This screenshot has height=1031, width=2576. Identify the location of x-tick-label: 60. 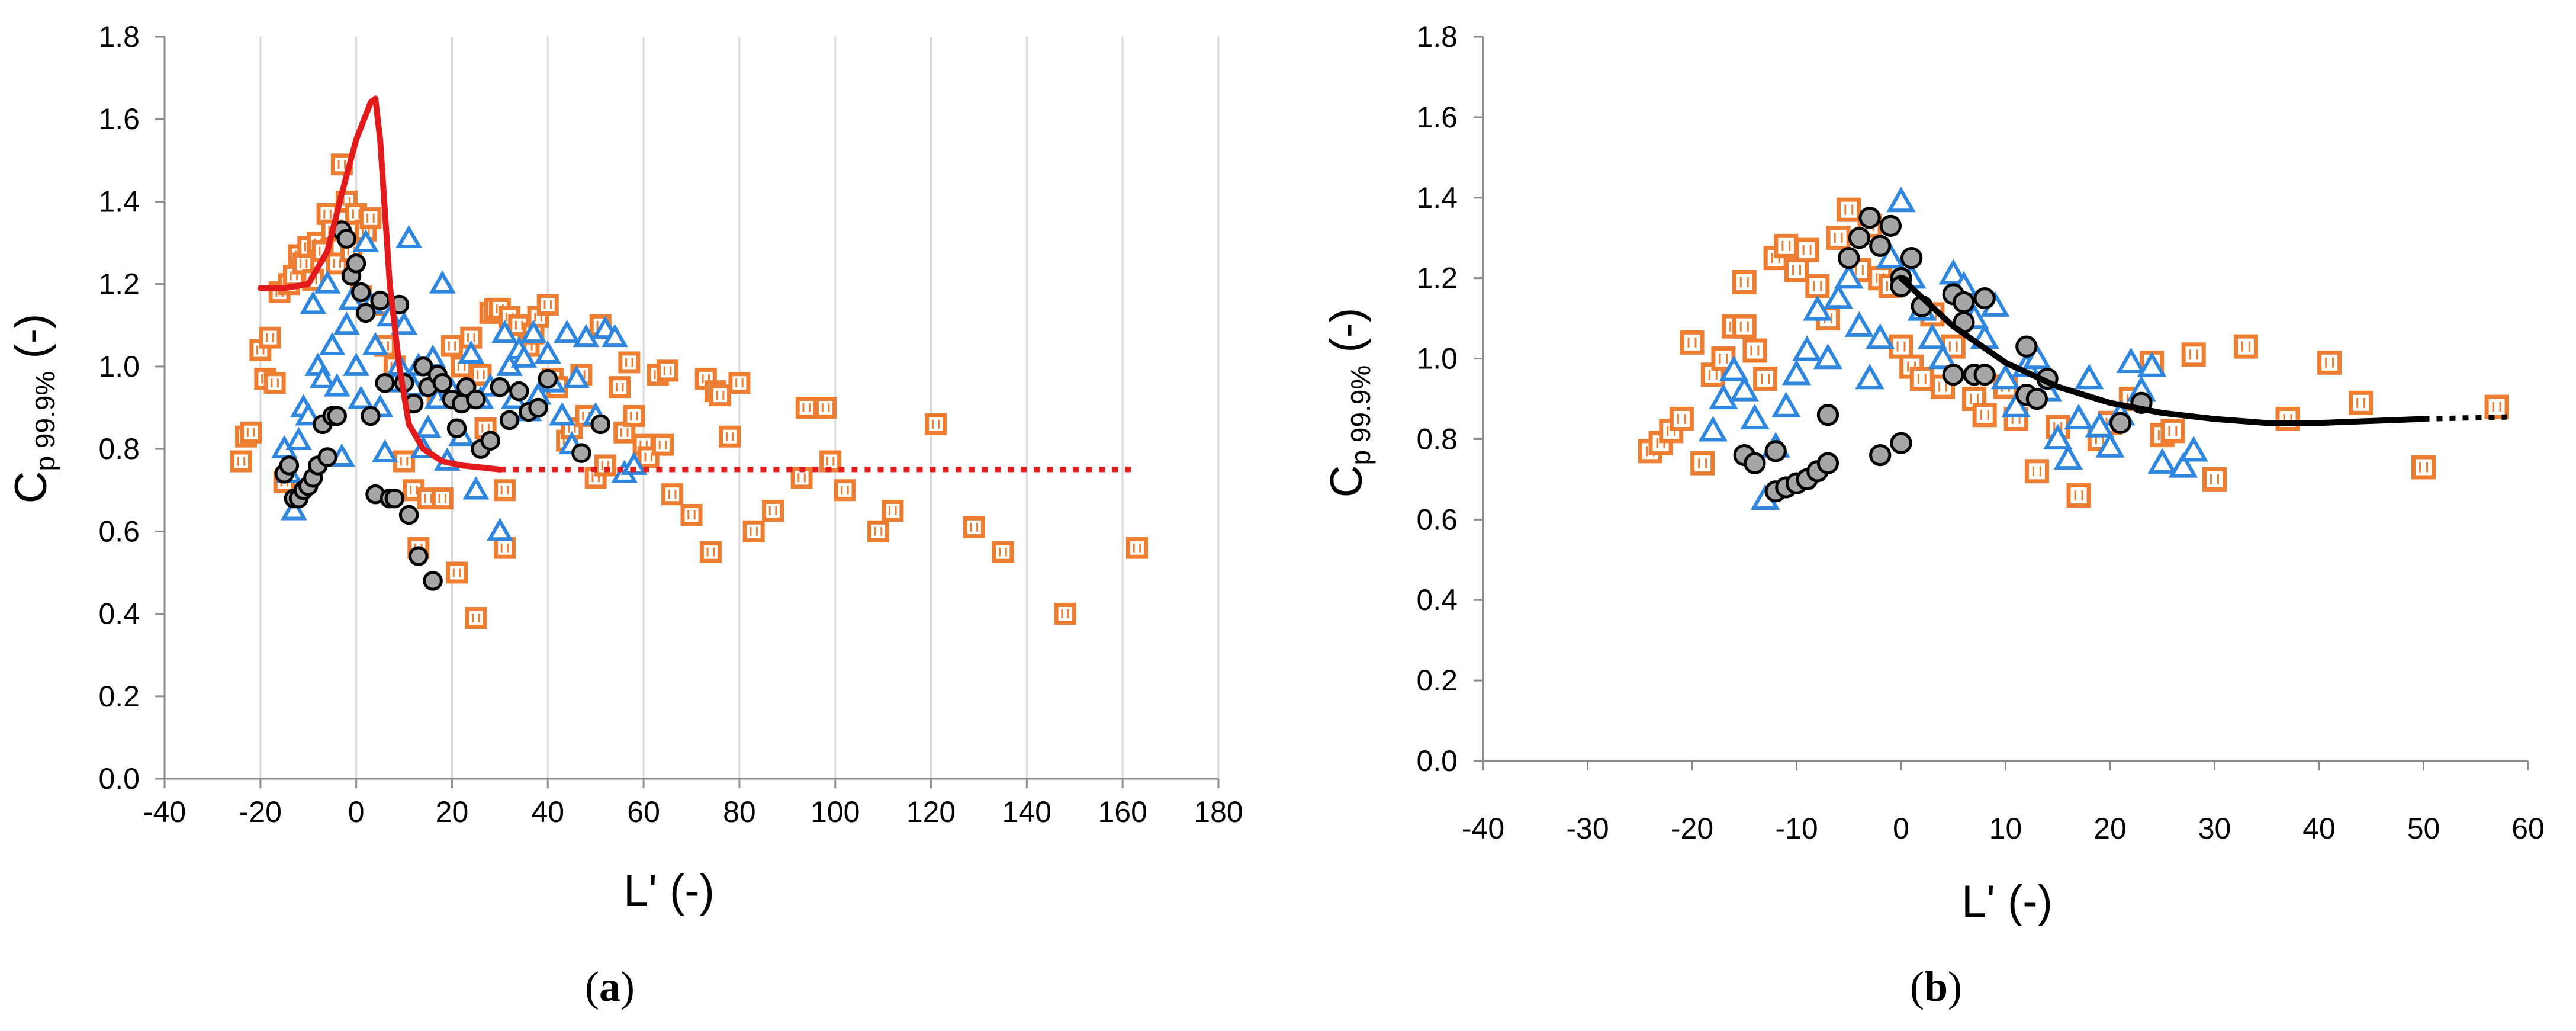
(644, 811).